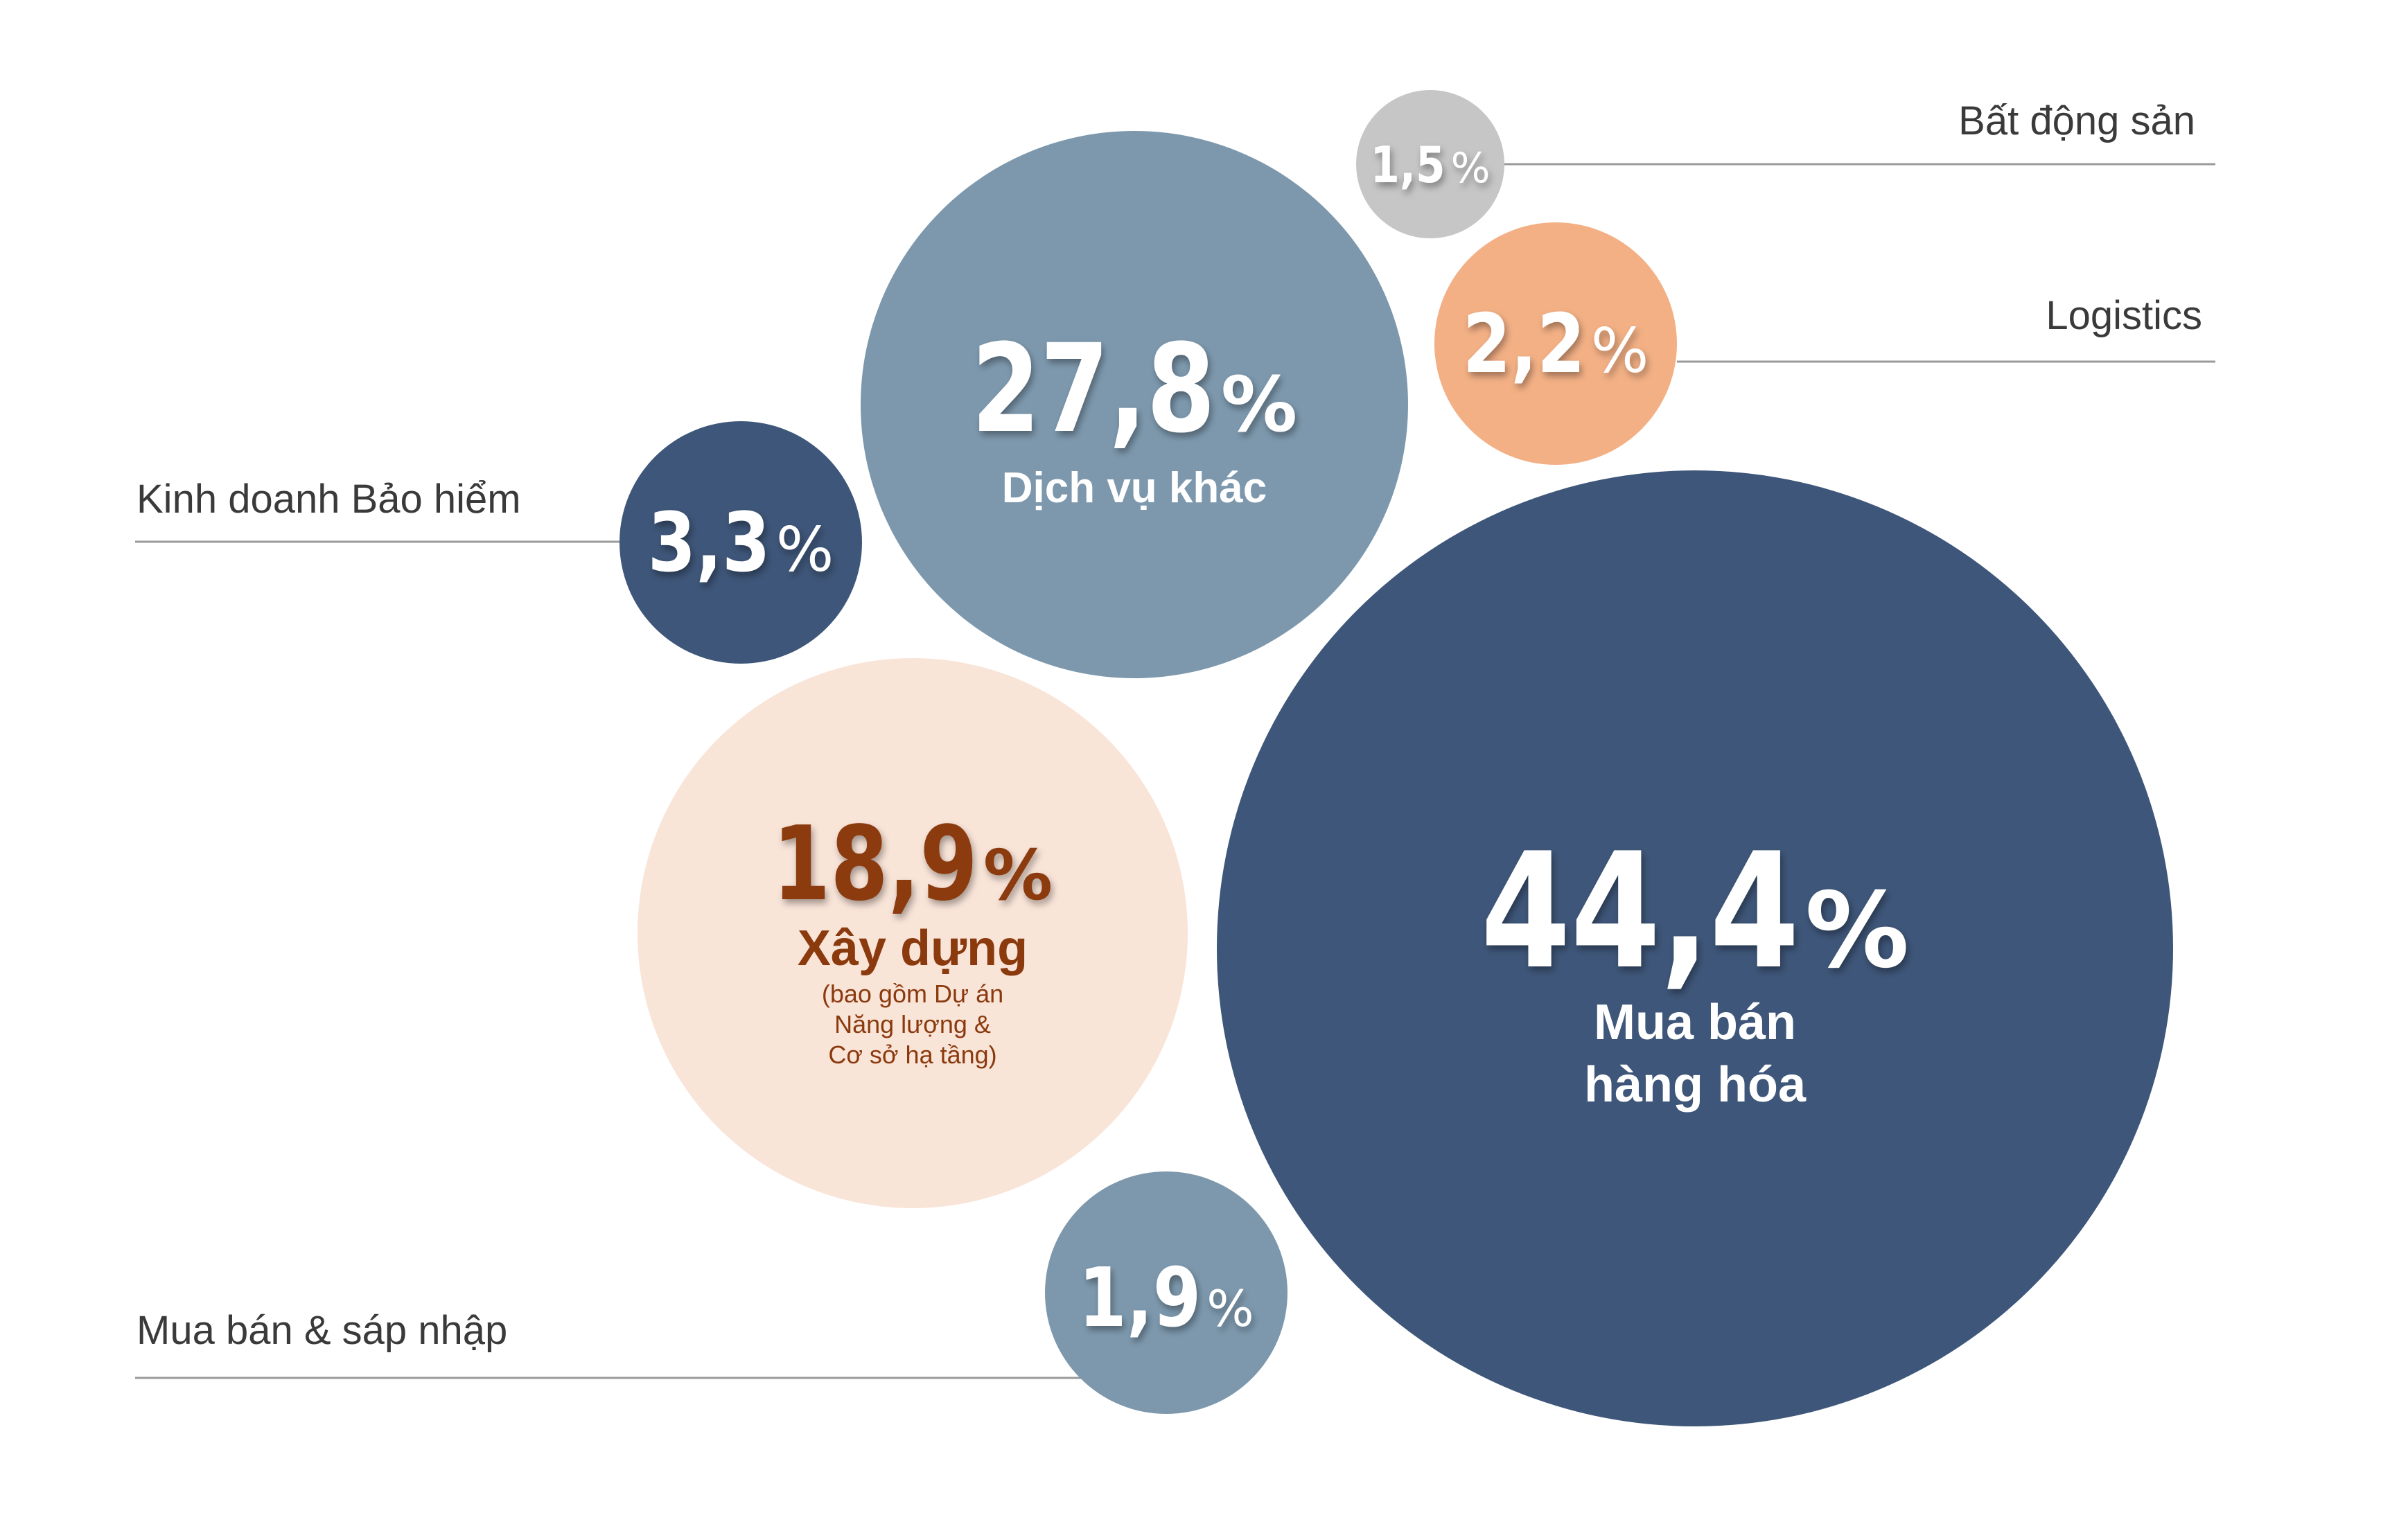  I want to click on category-note-xay-dung: Cơ sở hạ tầng), so click(912, 1055).